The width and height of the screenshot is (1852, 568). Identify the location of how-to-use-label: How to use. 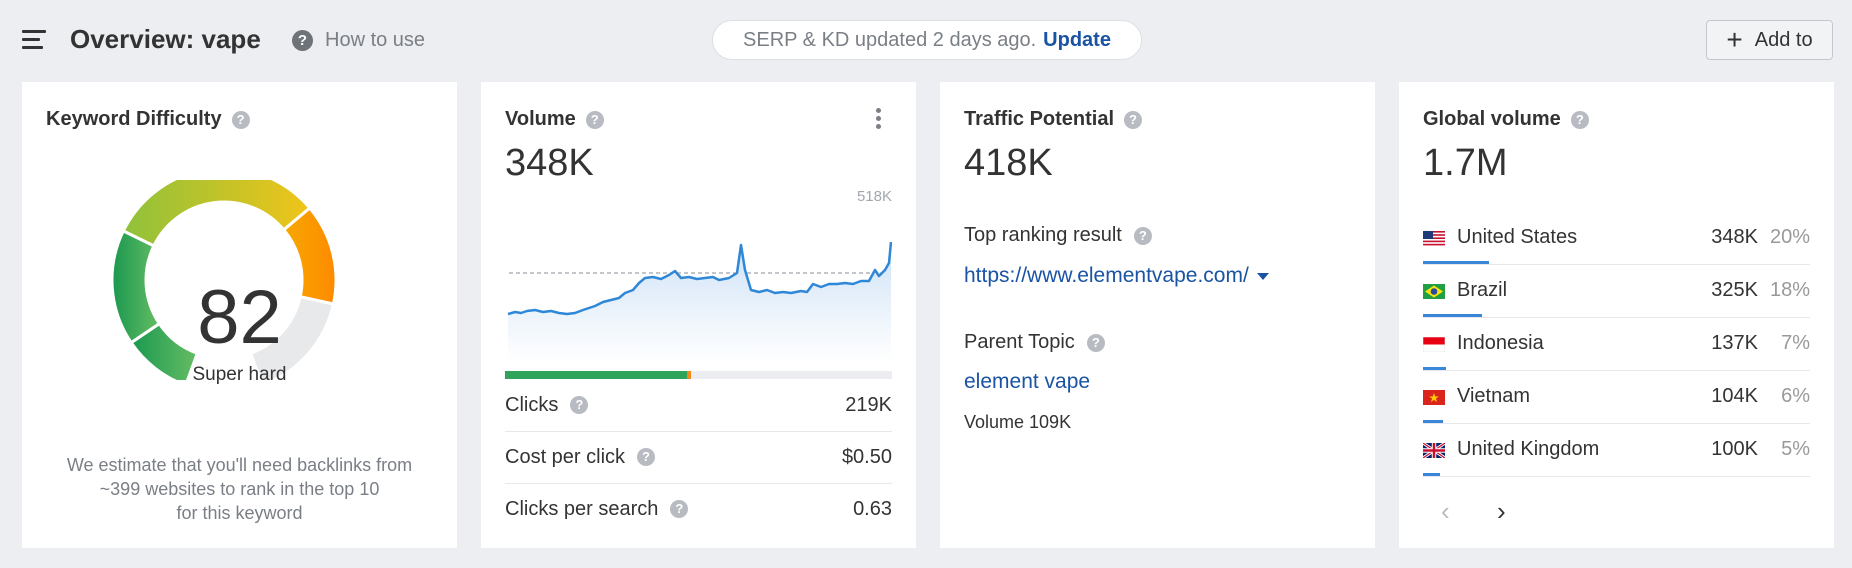
(375, 40).